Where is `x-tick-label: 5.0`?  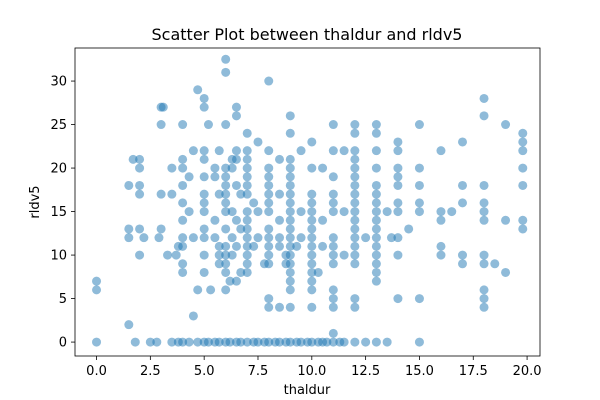 x-tick-label: 5.0 is located at coordinates (204, 371).